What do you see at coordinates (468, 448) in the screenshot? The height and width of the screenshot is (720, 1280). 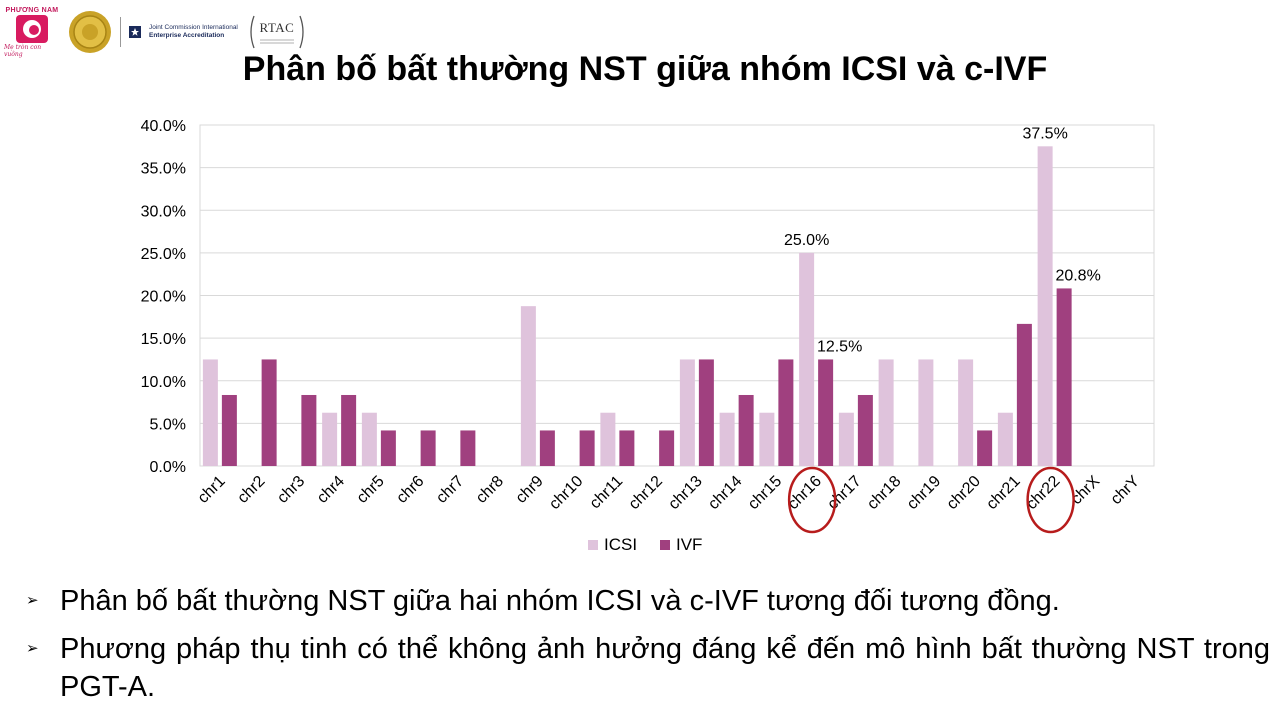 I see `bar-ivf-chr7` at bounding box center [468, 448].